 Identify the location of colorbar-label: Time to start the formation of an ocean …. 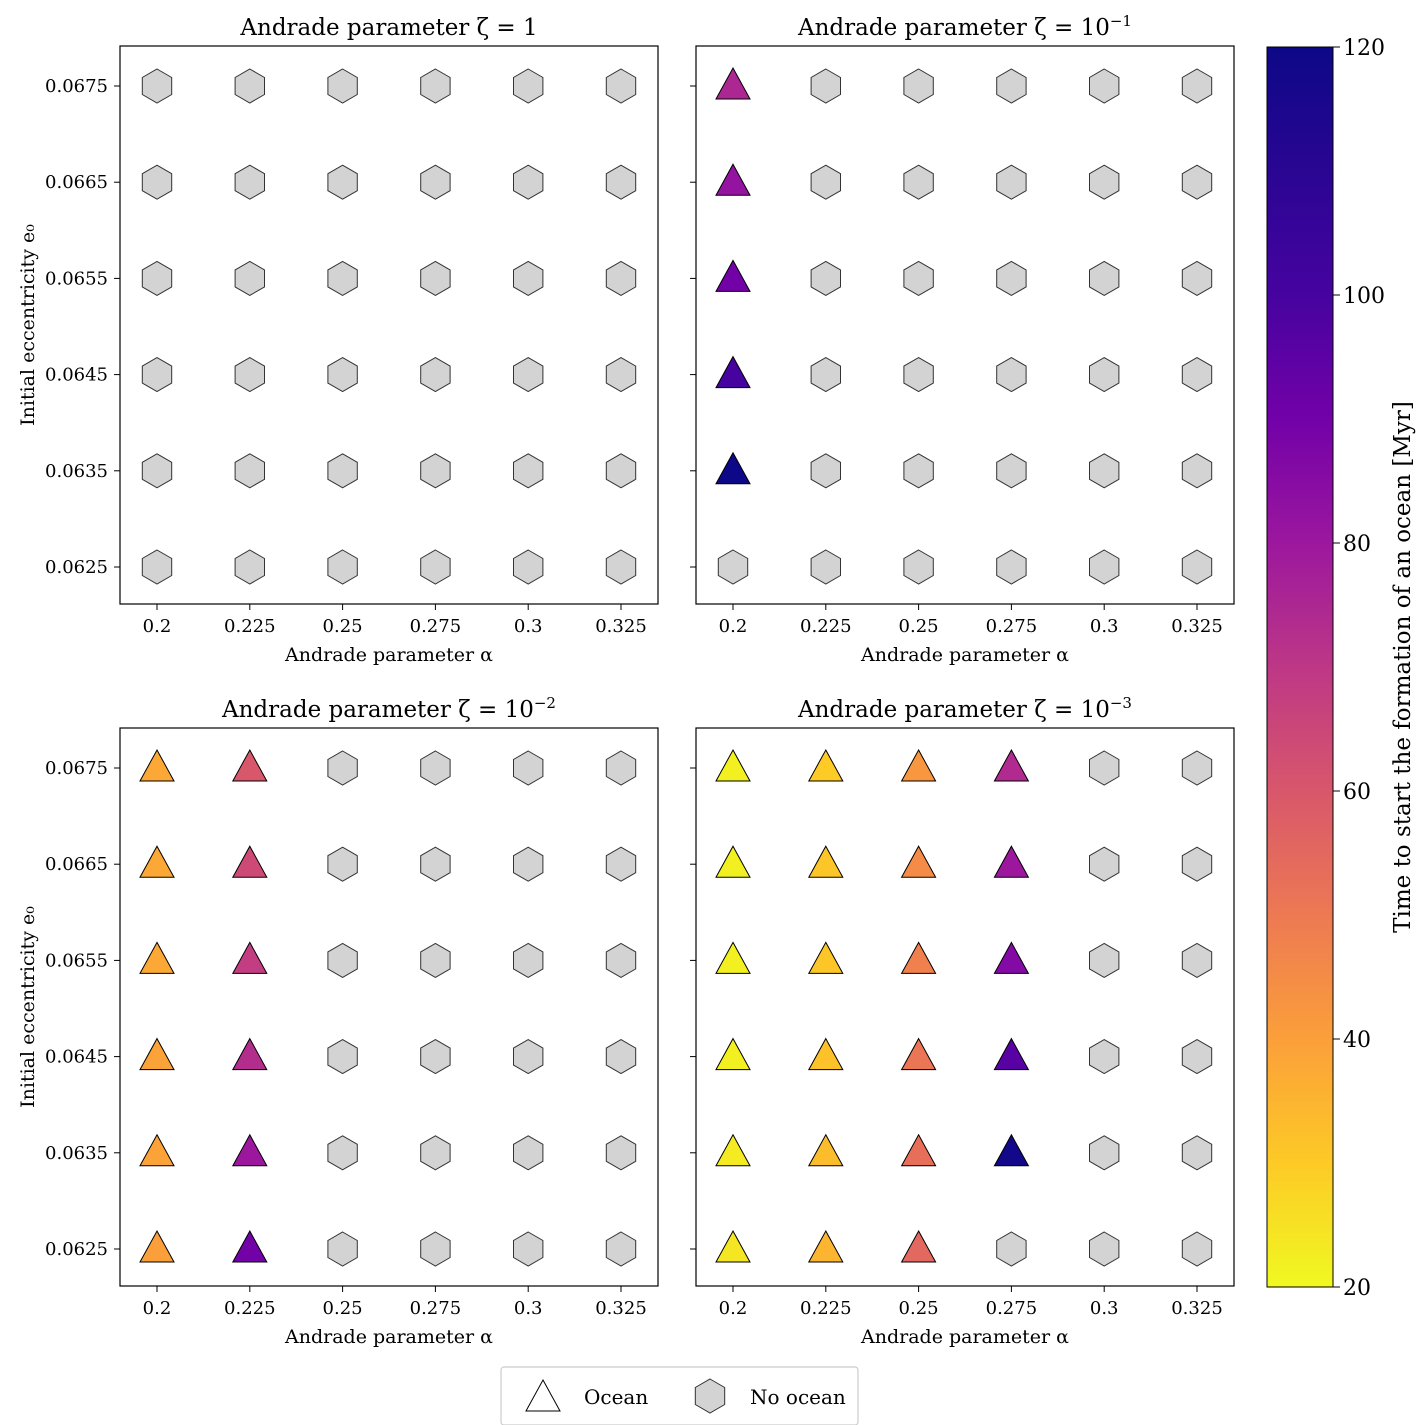
(1403, 667).